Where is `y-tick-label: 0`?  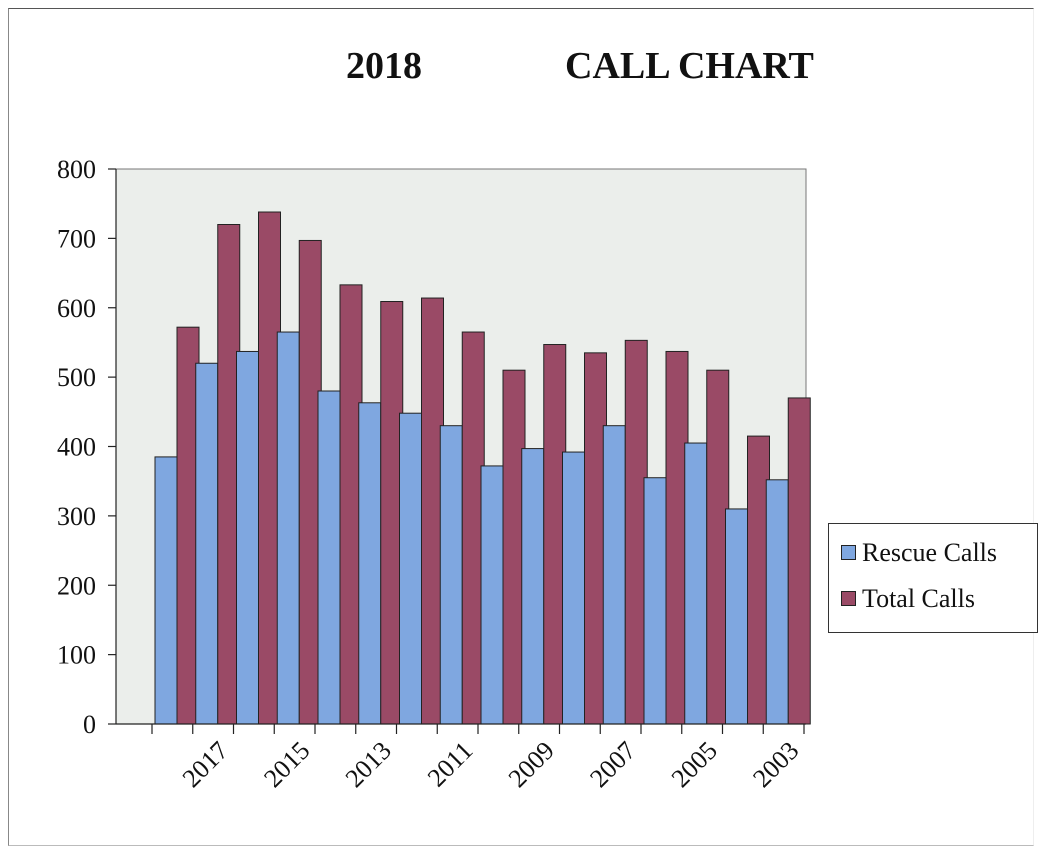 y-tick-label: 0 is located at coordinates (89, 724).